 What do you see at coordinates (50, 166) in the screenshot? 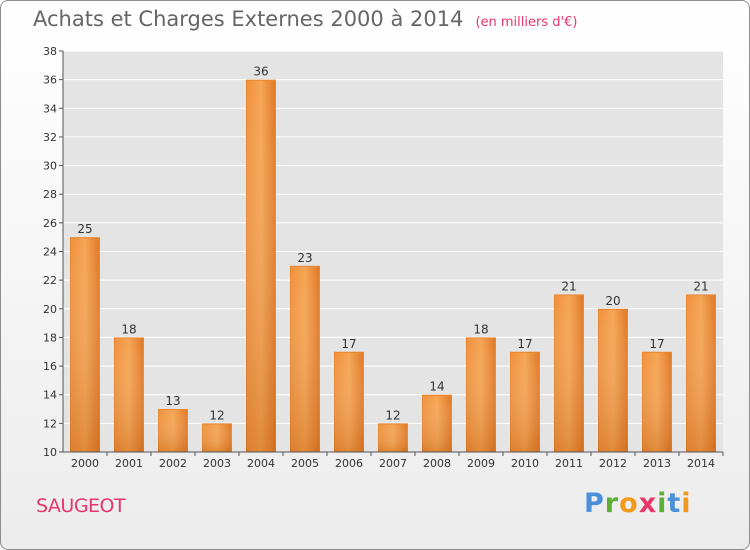
I see `y-tick-label: 30` at bounding box center [50, 166].